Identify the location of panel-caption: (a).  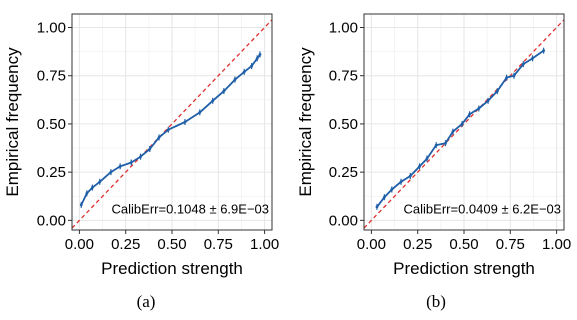
(146, 301).